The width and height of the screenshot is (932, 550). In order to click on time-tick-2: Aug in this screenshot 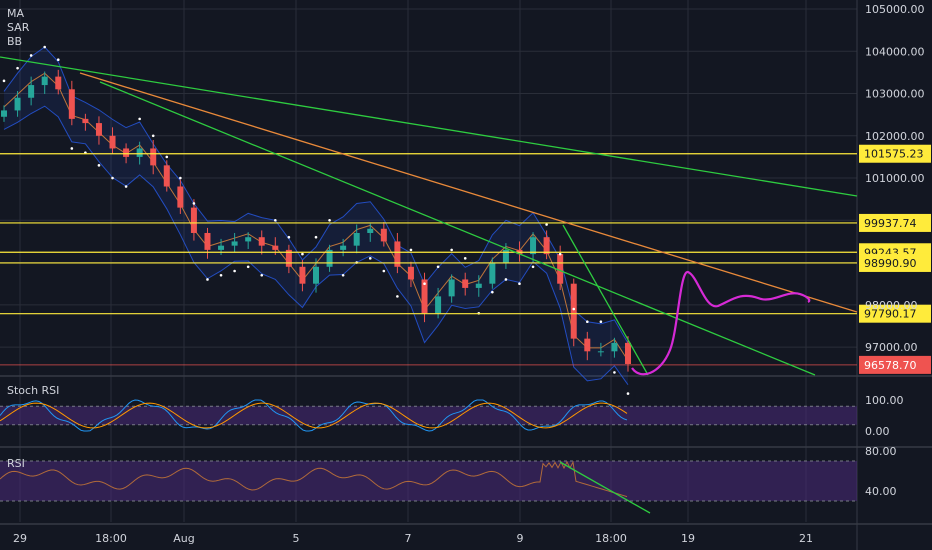, I will do `click(183, 538)`.